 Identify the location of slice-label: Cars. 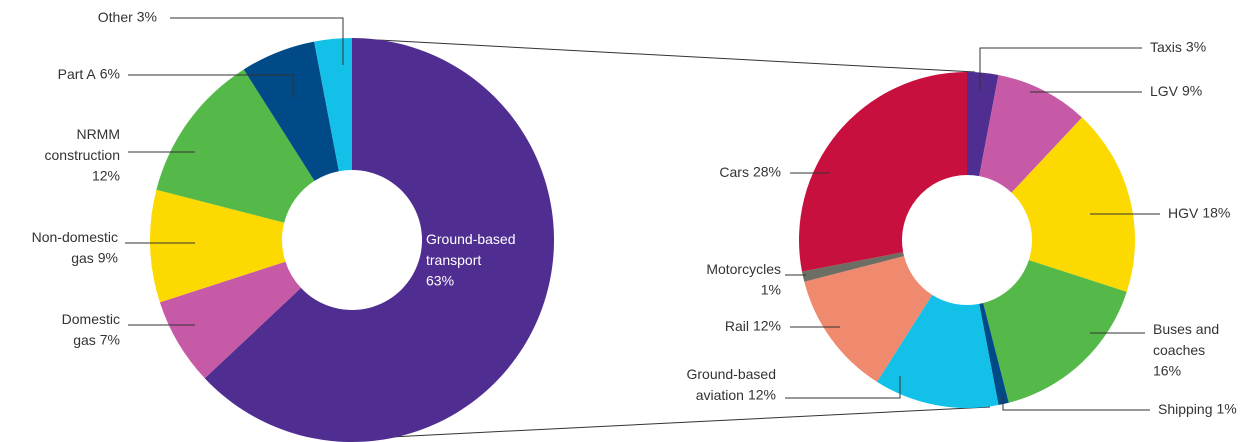
(734, 172).